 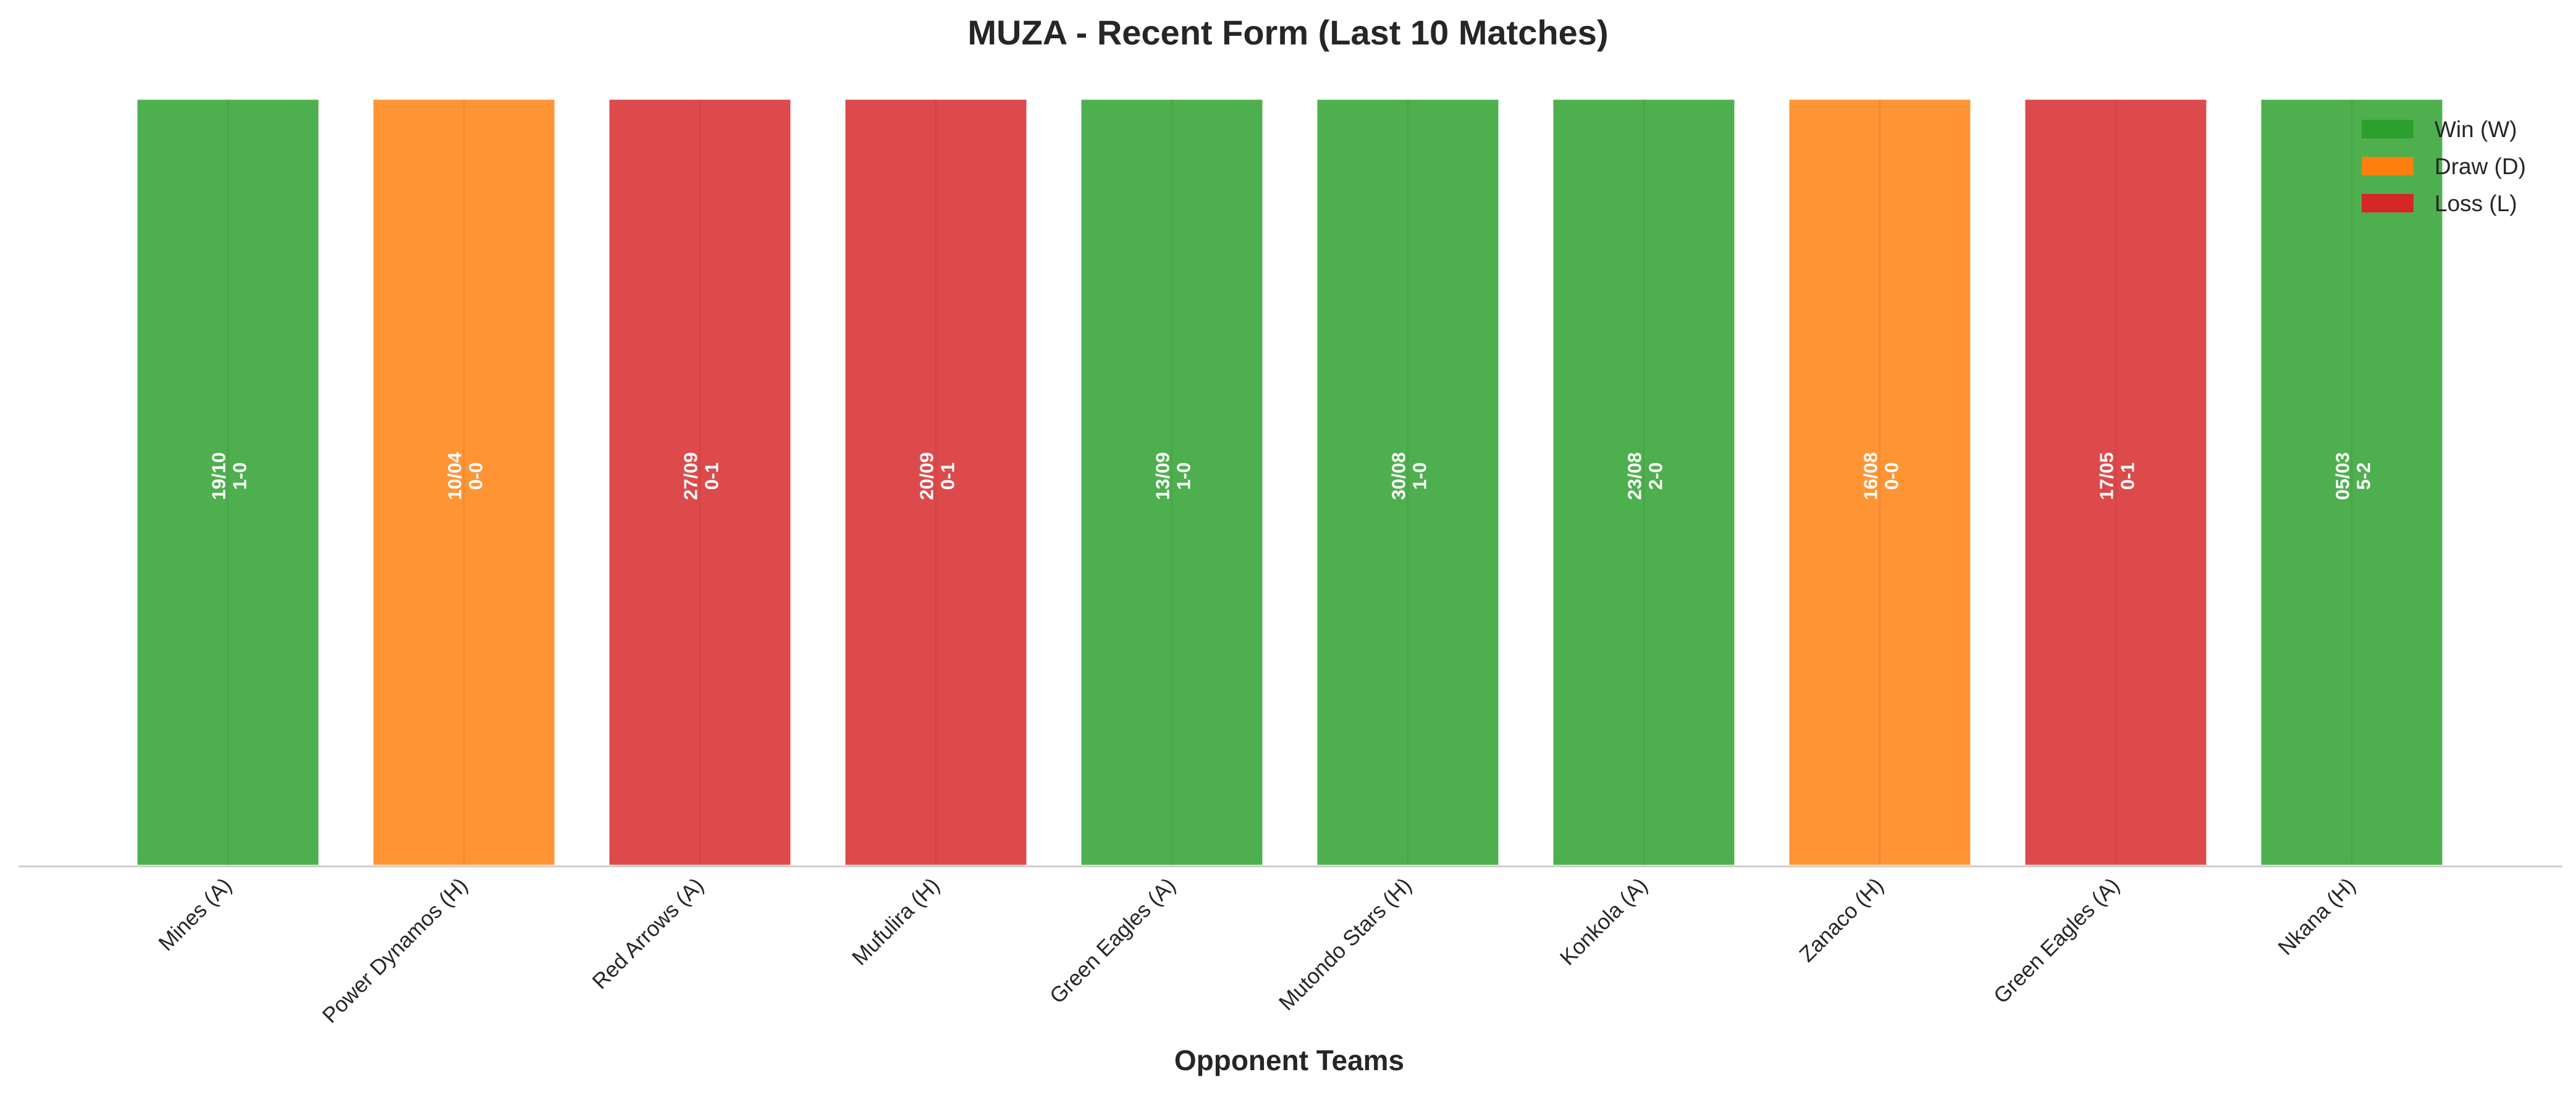 I want to click on chart-title: MUZA - Recent Form (Last 10 Matches), so click(x=1287, y=32).